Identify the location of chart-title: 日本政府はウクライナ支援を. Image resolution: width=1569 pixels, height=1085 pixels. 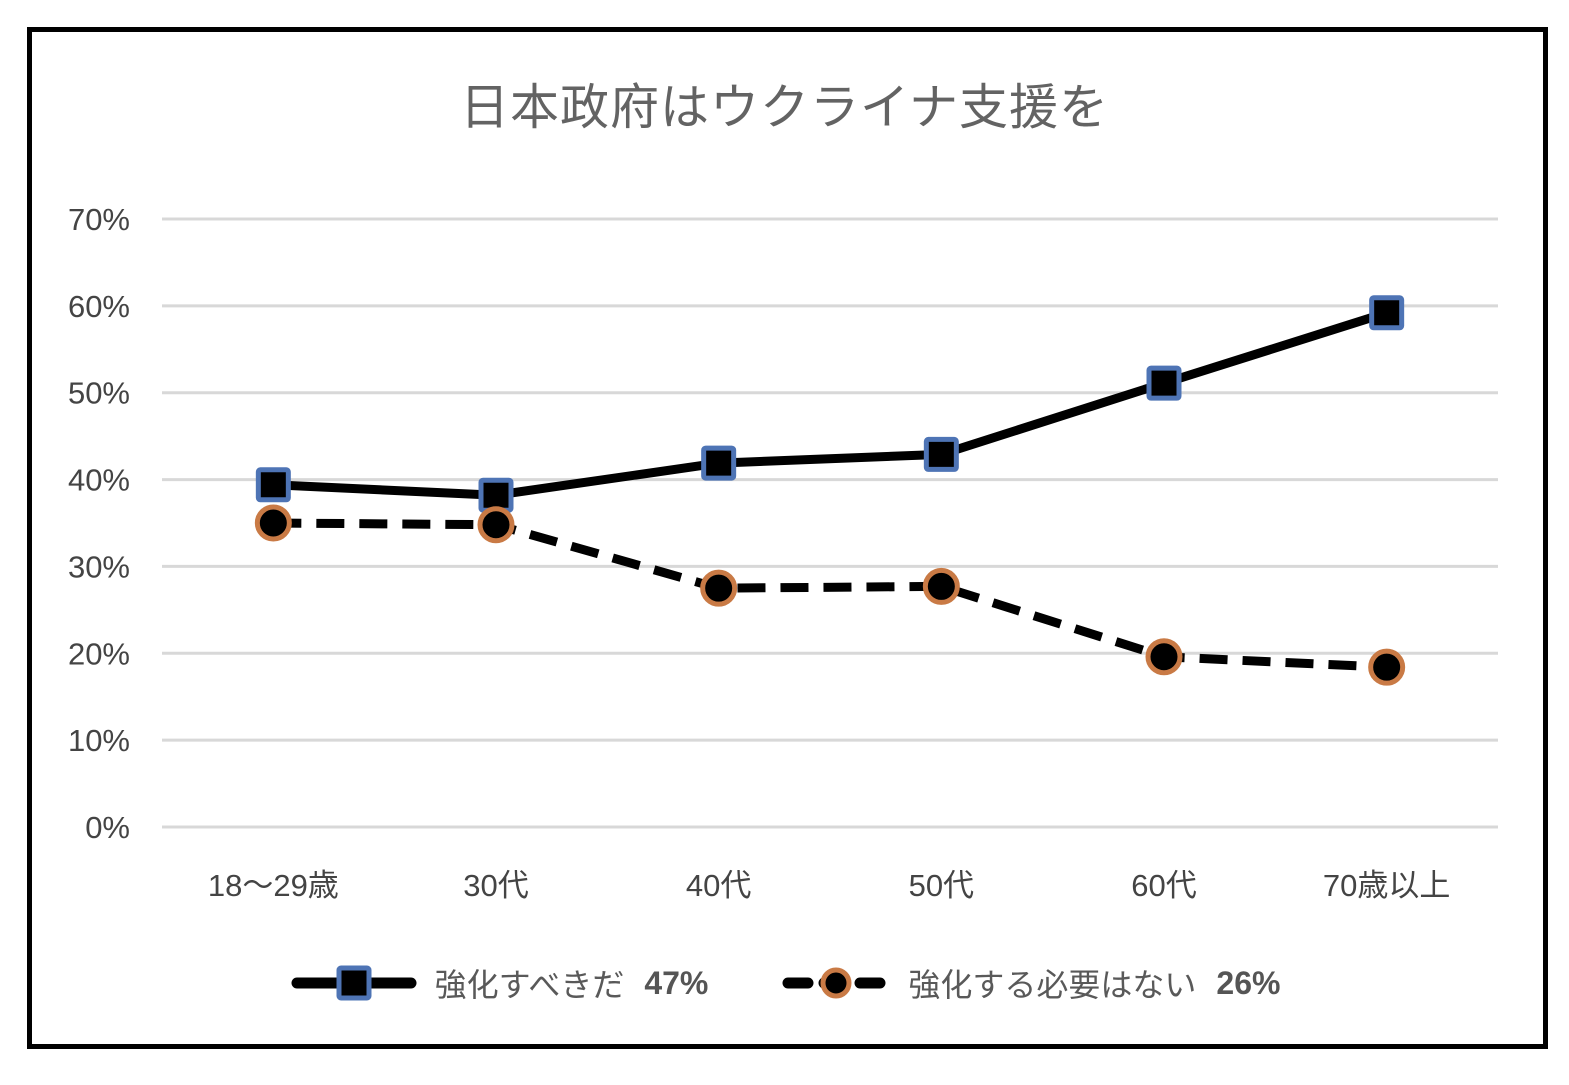
(784, 108).